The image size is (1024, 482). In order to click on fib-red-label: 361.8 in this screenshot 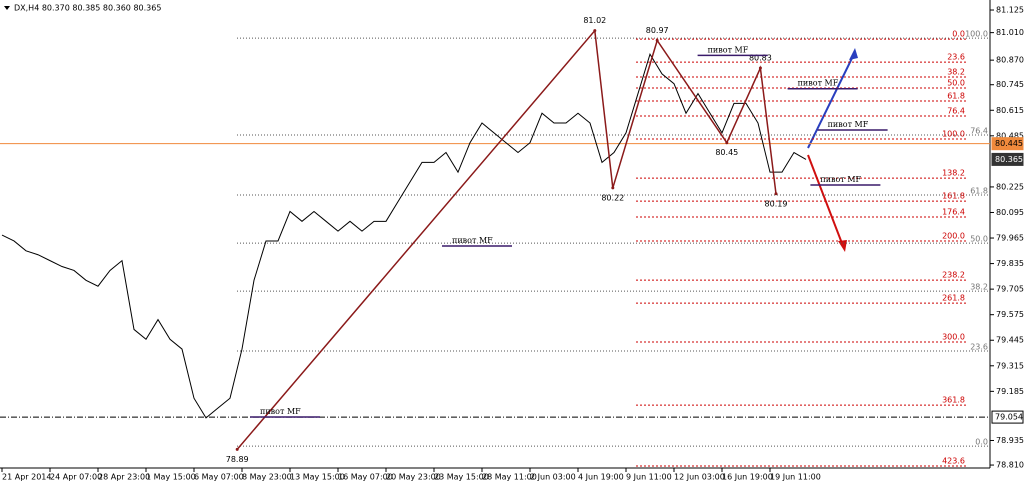, I will do `click(953, 400)`.